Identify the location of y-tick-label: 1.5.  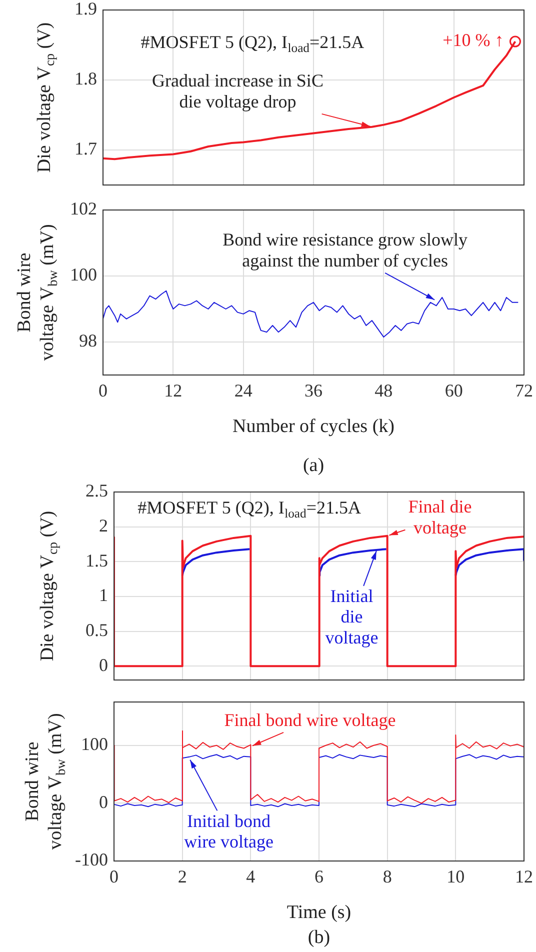
(97, 560).